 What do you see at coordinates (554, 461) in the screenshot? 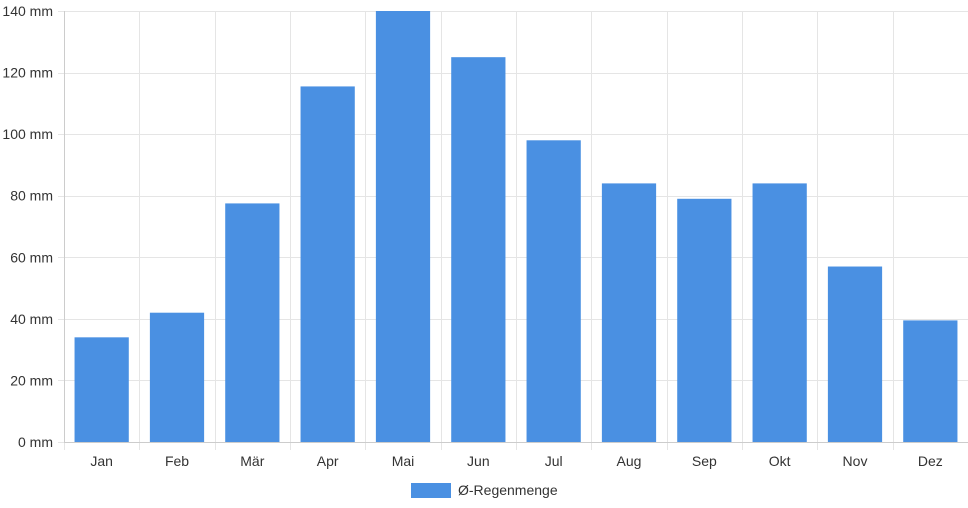
I see `x-tick-label: Jul` at bounding box center [554, 461].